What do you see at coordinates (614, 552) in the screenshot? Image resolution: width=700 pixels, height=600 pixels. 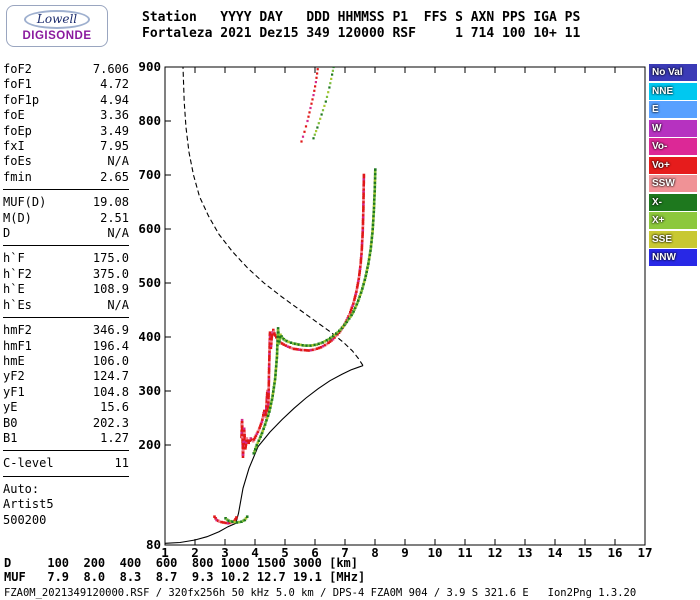 I see `x-tick-label: 16` at bounding box center [614, 552].